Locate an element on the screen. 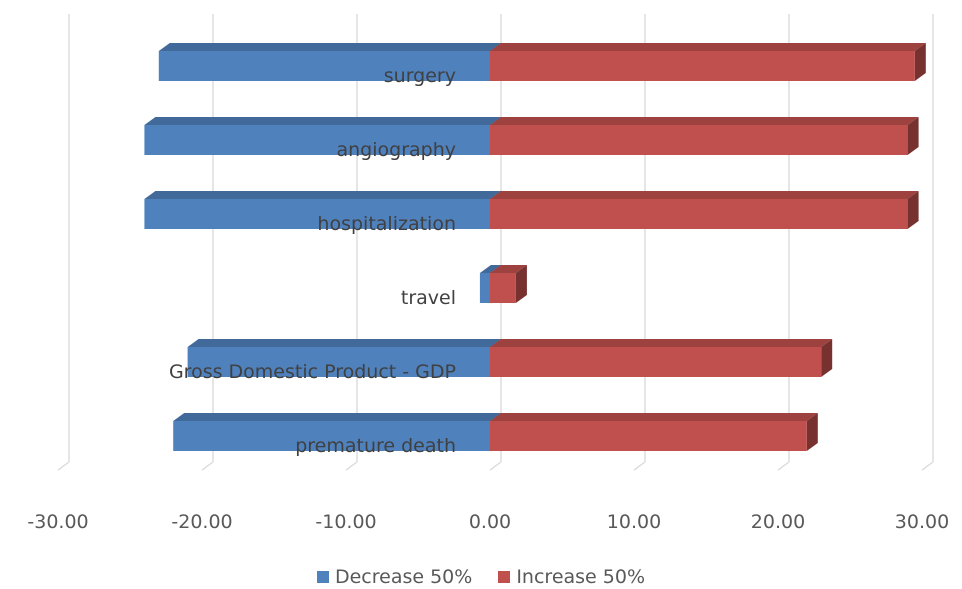 The width and height of the screenshot is (962, 589). legend-swatch-increase is located at coordinates (504, 577).